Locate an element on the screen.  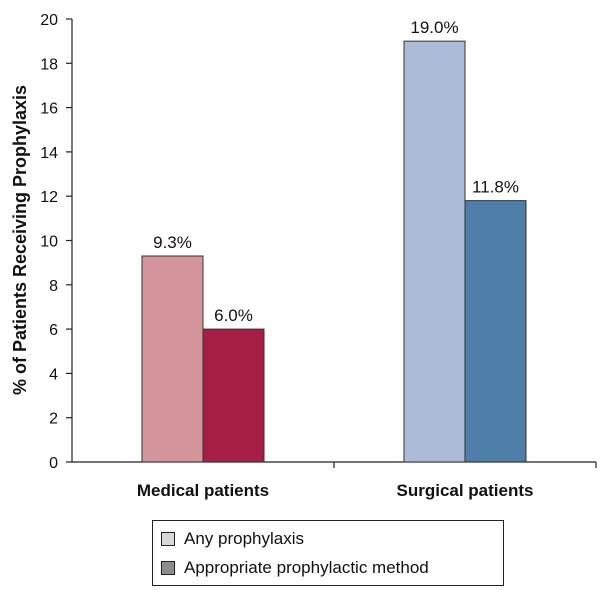
data-label: 11.8% is located at coordinates (495, 187).